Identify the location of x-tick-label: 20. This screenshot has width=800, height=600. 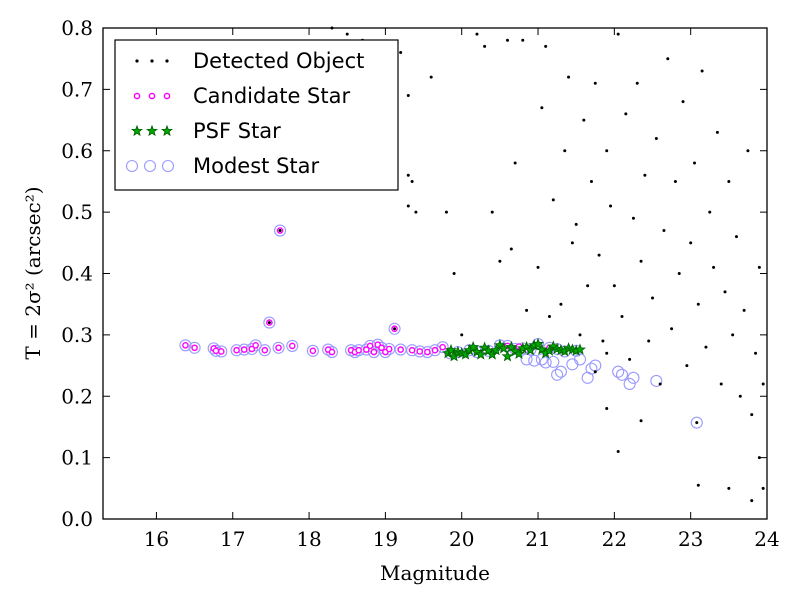
(461, 539).